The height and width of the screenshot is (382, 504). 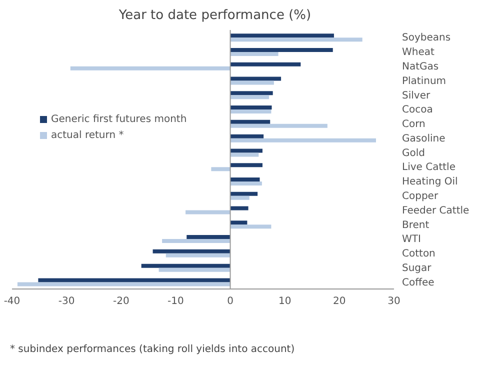 What do you see at coordinates (215, 15) in the screenshot?
I see `chart-title: Year to date performance (%)` at bounding box center [215, 15].